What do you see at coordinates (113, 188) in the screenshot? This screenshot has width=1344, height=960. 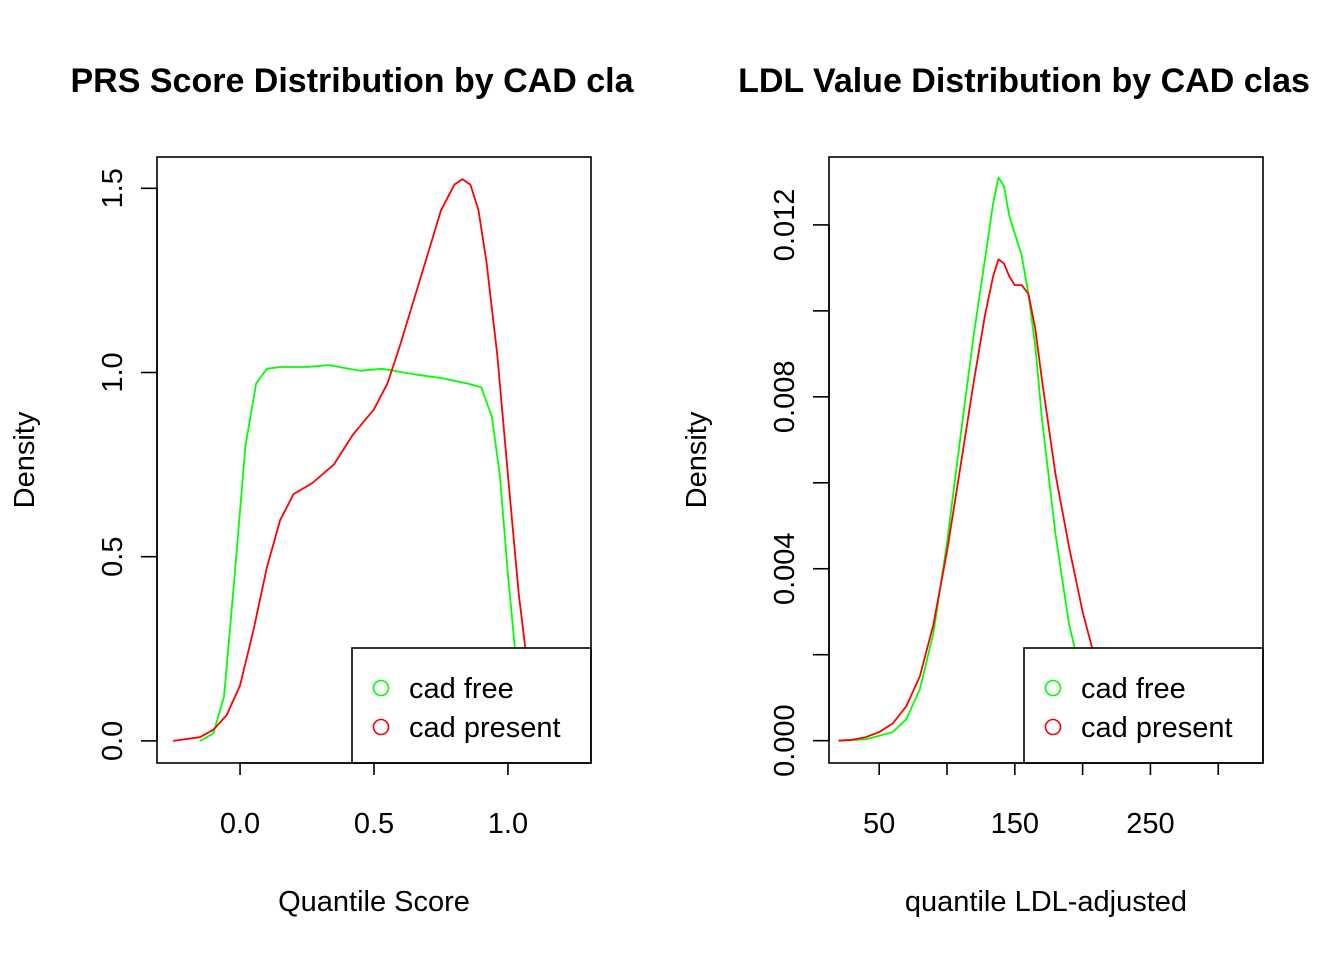 I see `y-tick-label: 1.5` at bounding box center [113, 188].